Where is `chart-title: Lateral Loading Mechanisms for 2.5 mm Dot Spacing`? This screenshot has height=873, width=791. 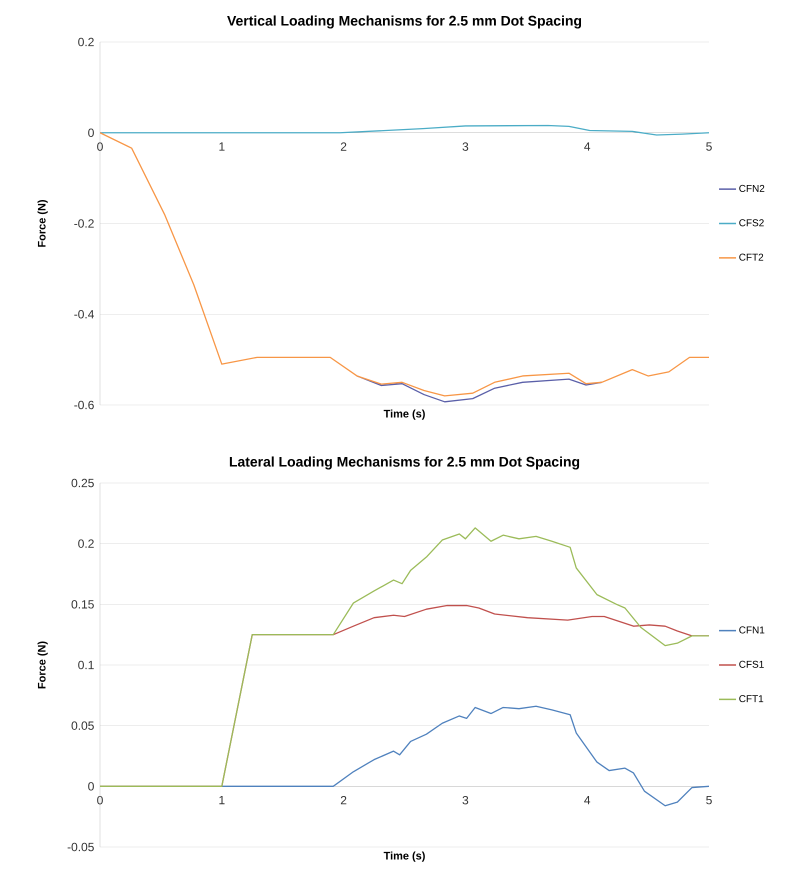 chart-title: Lateral Loading Mechanisms for 2.5 mm Dot Spacing is located at coordinates (405, 463).